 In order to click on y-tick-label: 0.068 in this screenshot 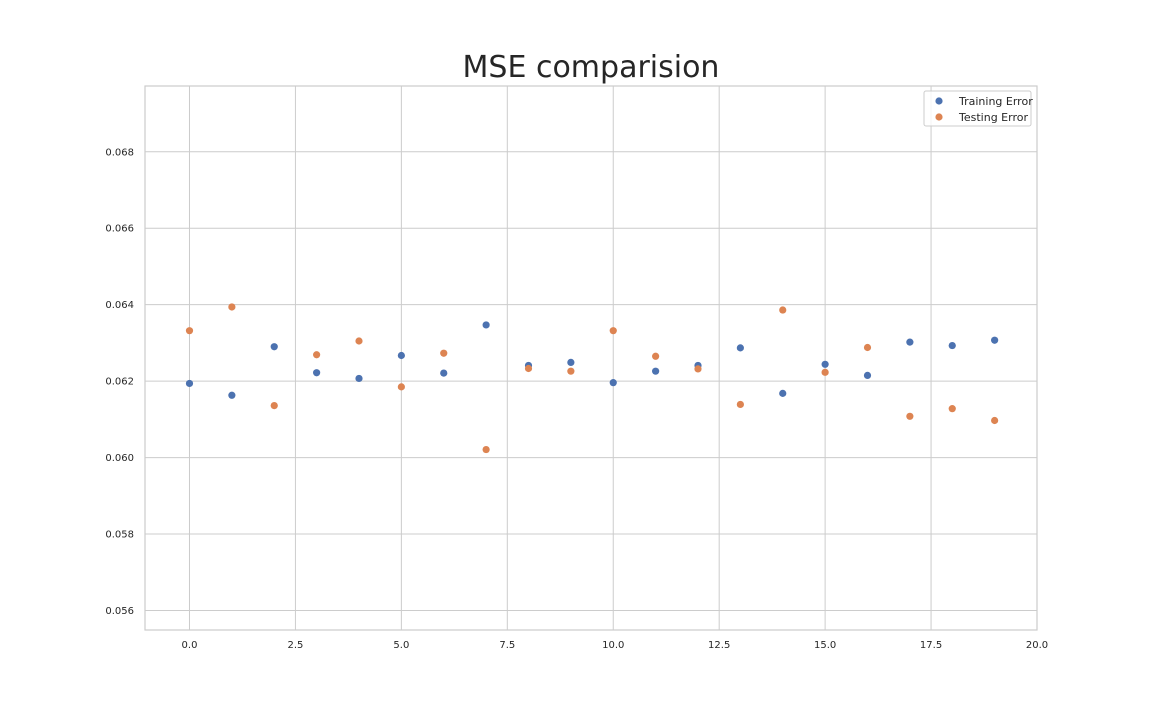, I will do `click(119, 152)`.